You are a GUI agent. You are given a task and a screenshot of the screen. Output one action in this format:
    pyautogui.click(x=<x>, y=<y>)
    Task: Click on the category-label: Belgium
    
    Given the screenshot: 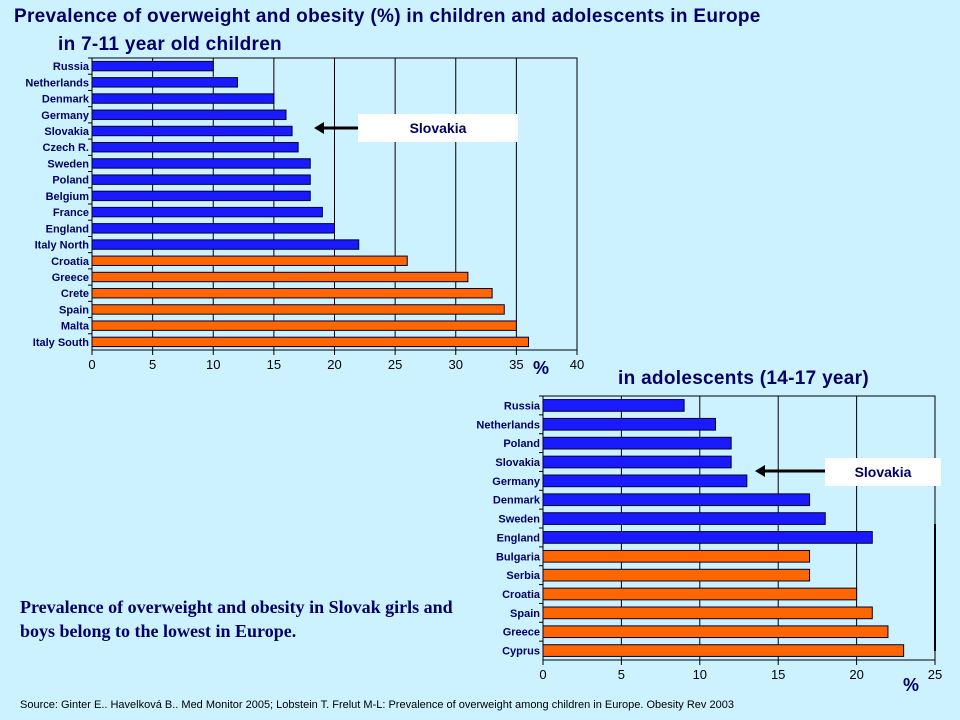 What is the action you would take?
    pyautogui.click(x=68, y=197)
    